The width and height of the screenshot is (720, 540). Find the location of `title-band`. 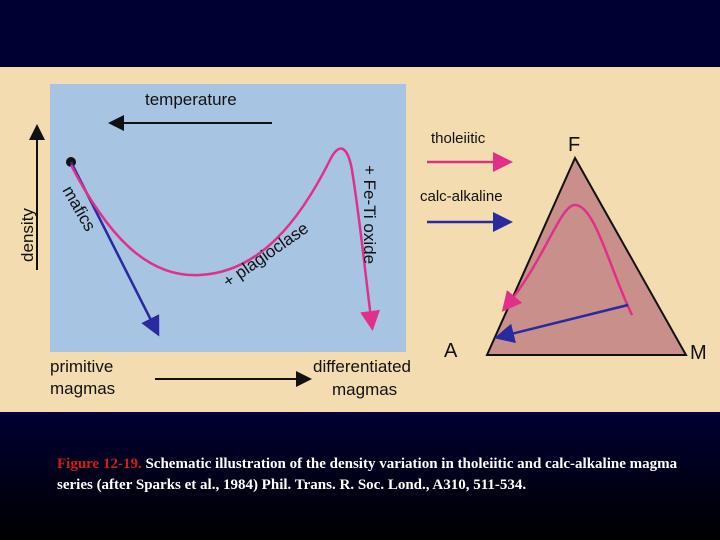

title-band is located at coordinates (360, 33).